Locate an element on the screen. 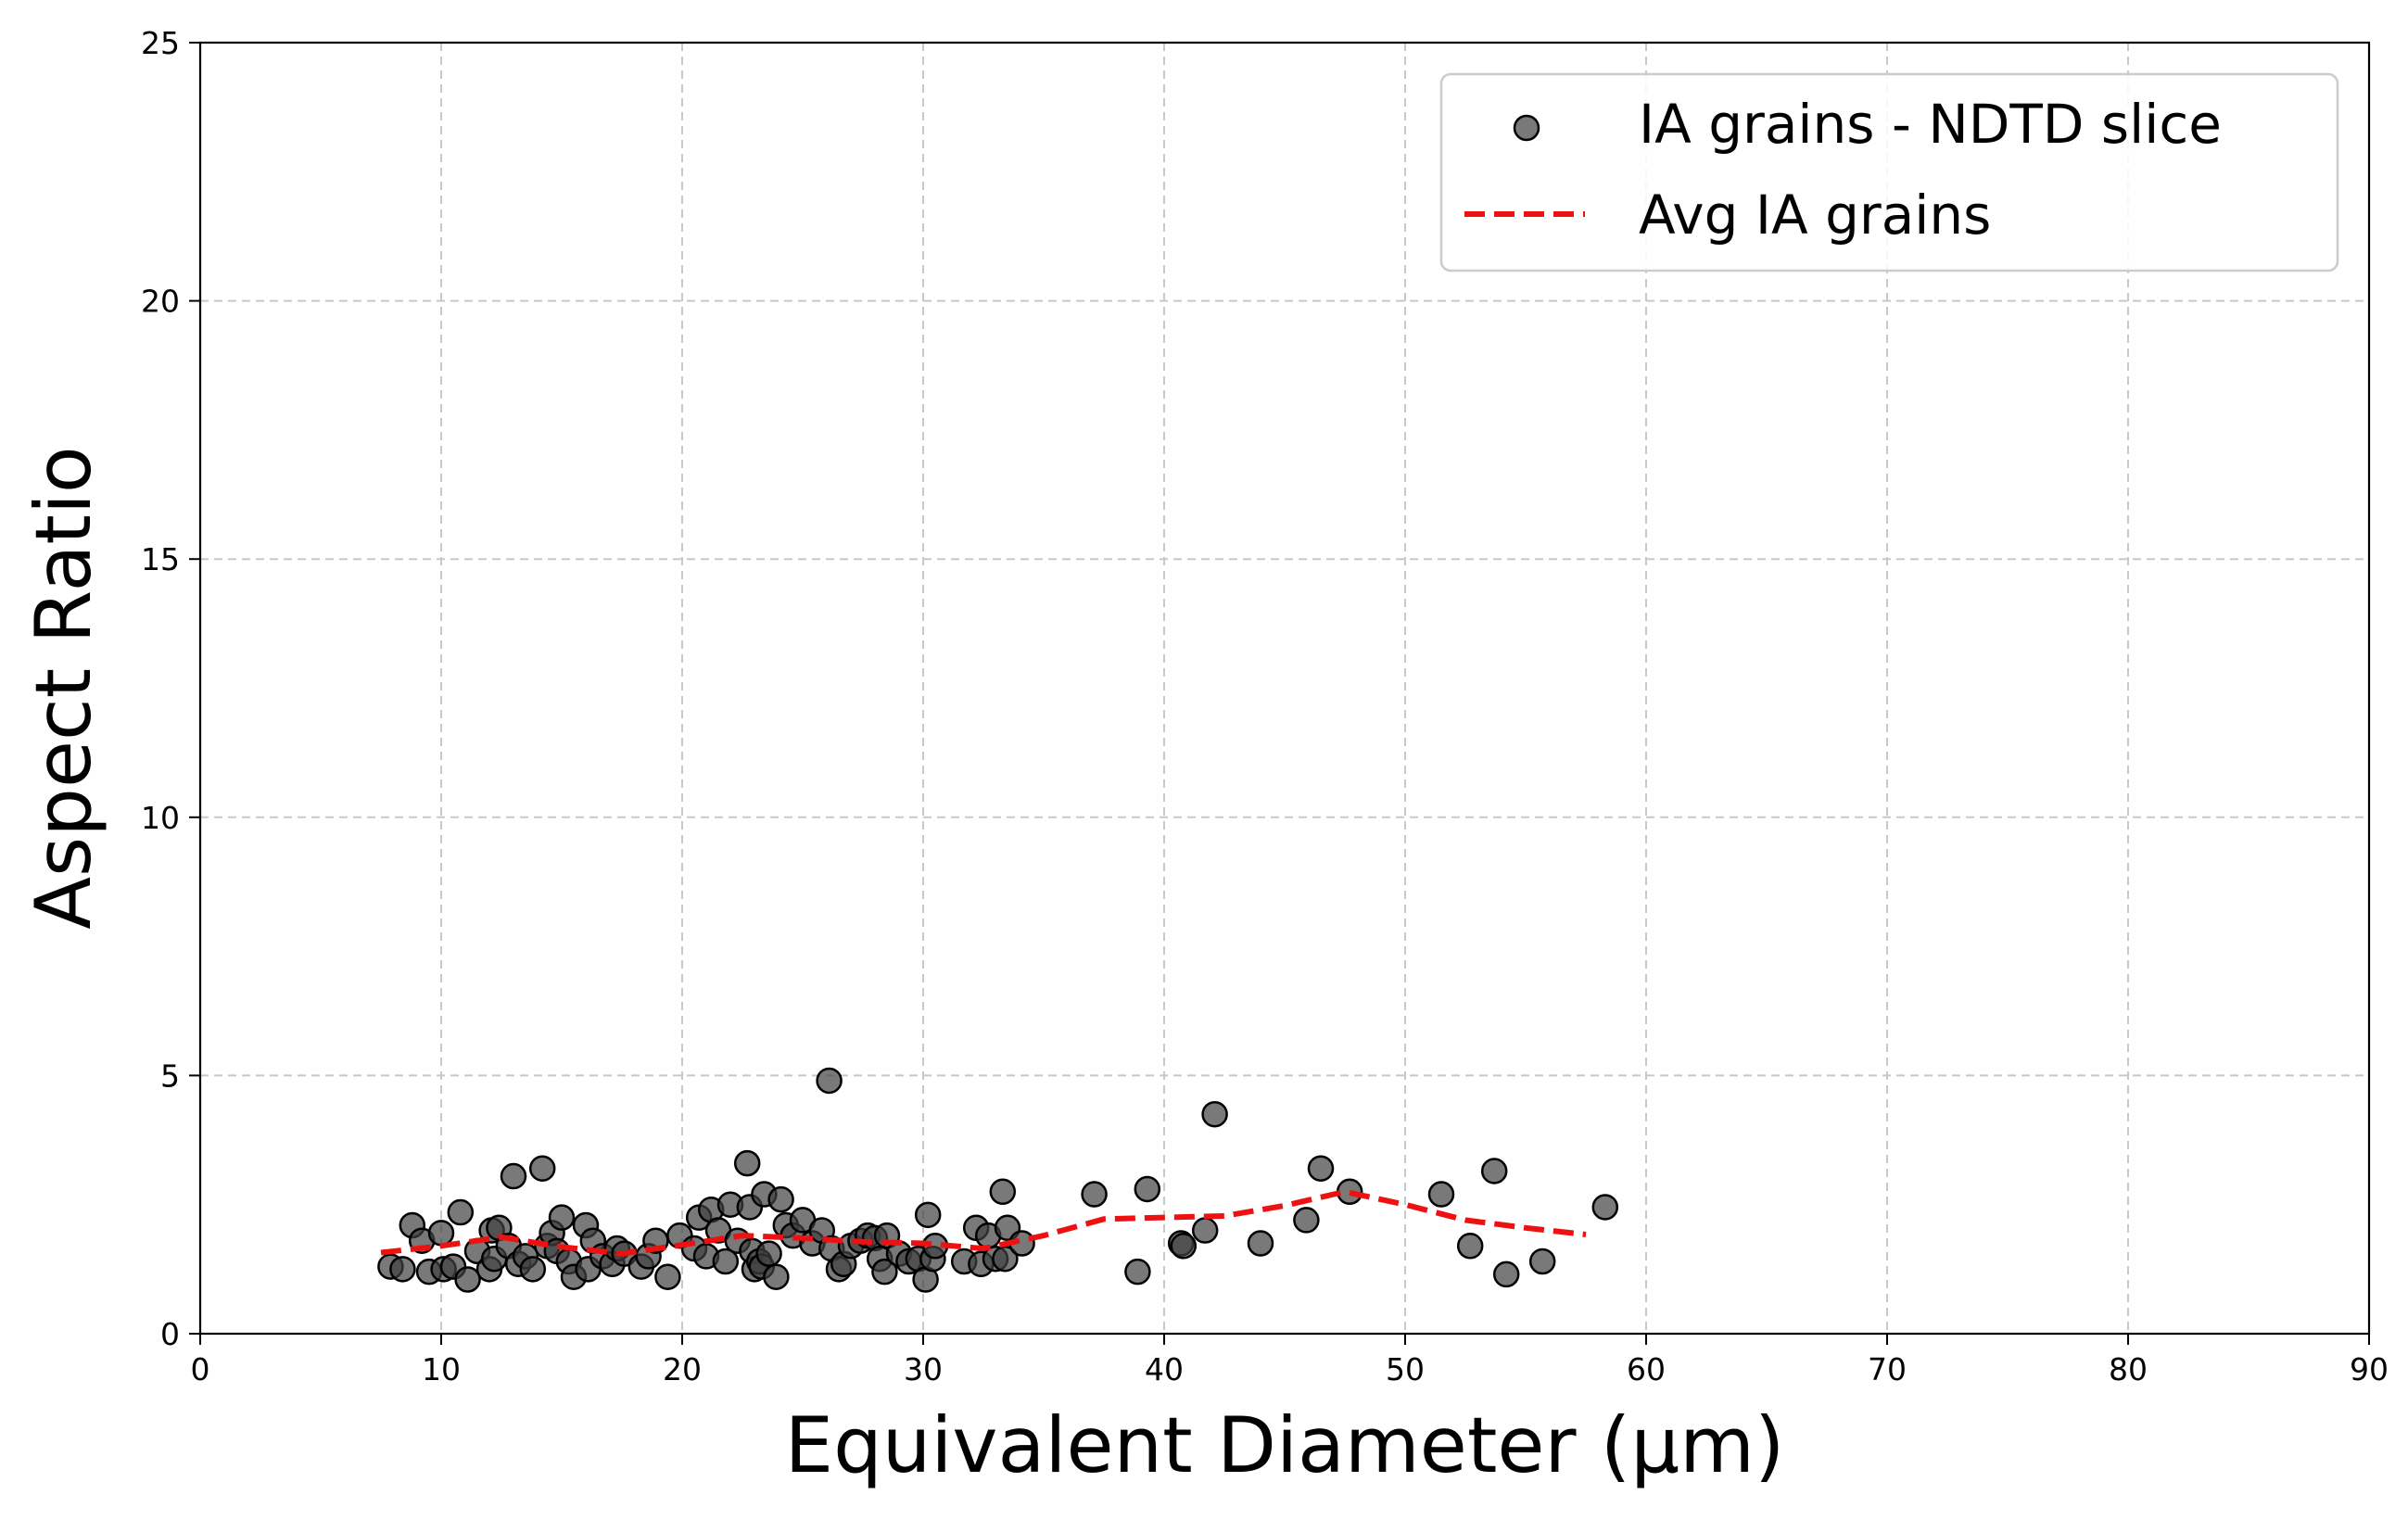 This screenshot has height=1520, width=2408. x-axis-label: Equivalent Diameter (µm) is located at coordinates (1285, 1445).